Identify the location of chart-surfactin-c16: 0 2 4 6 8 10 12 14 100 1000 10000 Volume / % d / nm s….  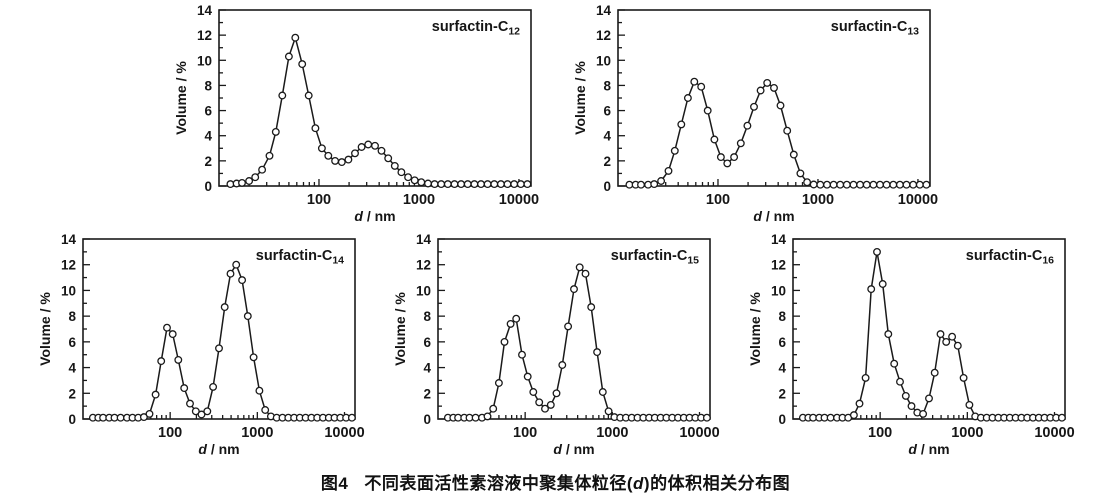
(910, 344).